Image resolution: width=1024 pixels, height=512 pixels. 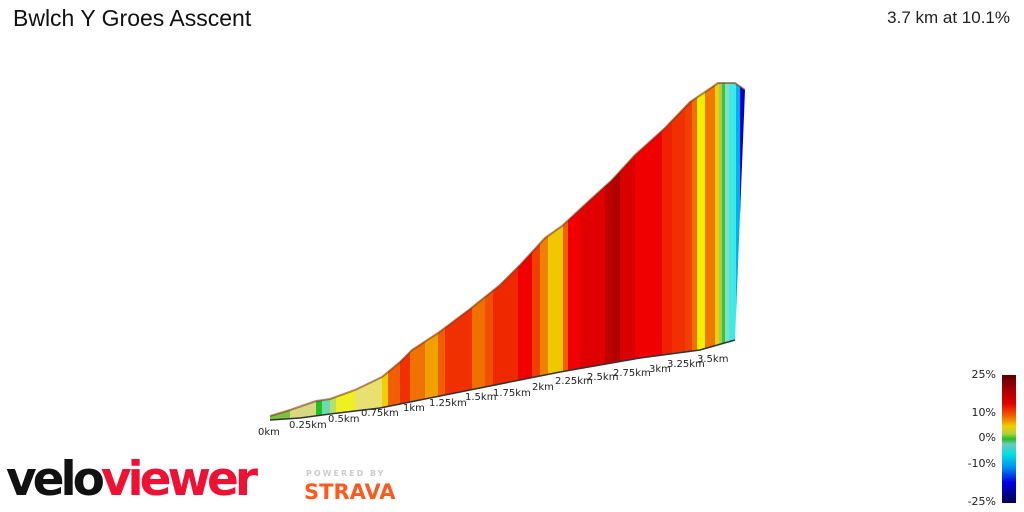 I want to click on gradient-color-legend: 25% 10% 0% -10% -25%, so click(x=984, y=440).